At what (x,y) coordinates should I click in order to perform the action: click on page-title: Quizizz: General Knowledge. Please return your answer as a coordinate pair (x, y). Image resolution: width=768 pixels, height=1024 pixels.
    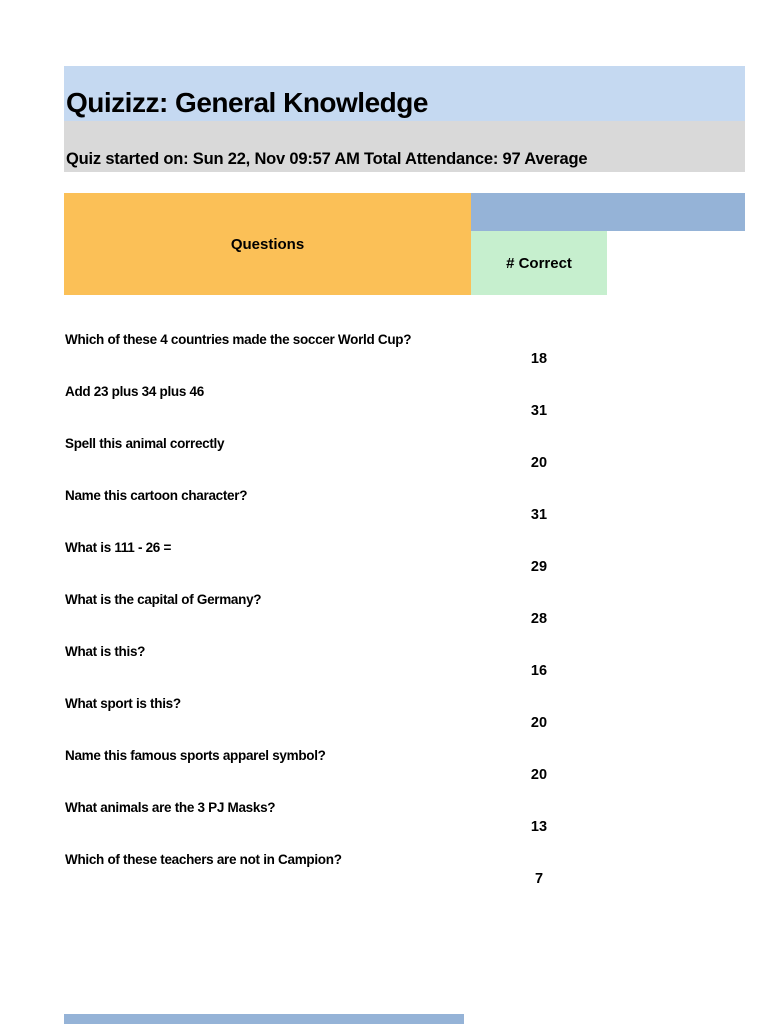
    Looking at the image, I should click on (247, 102).